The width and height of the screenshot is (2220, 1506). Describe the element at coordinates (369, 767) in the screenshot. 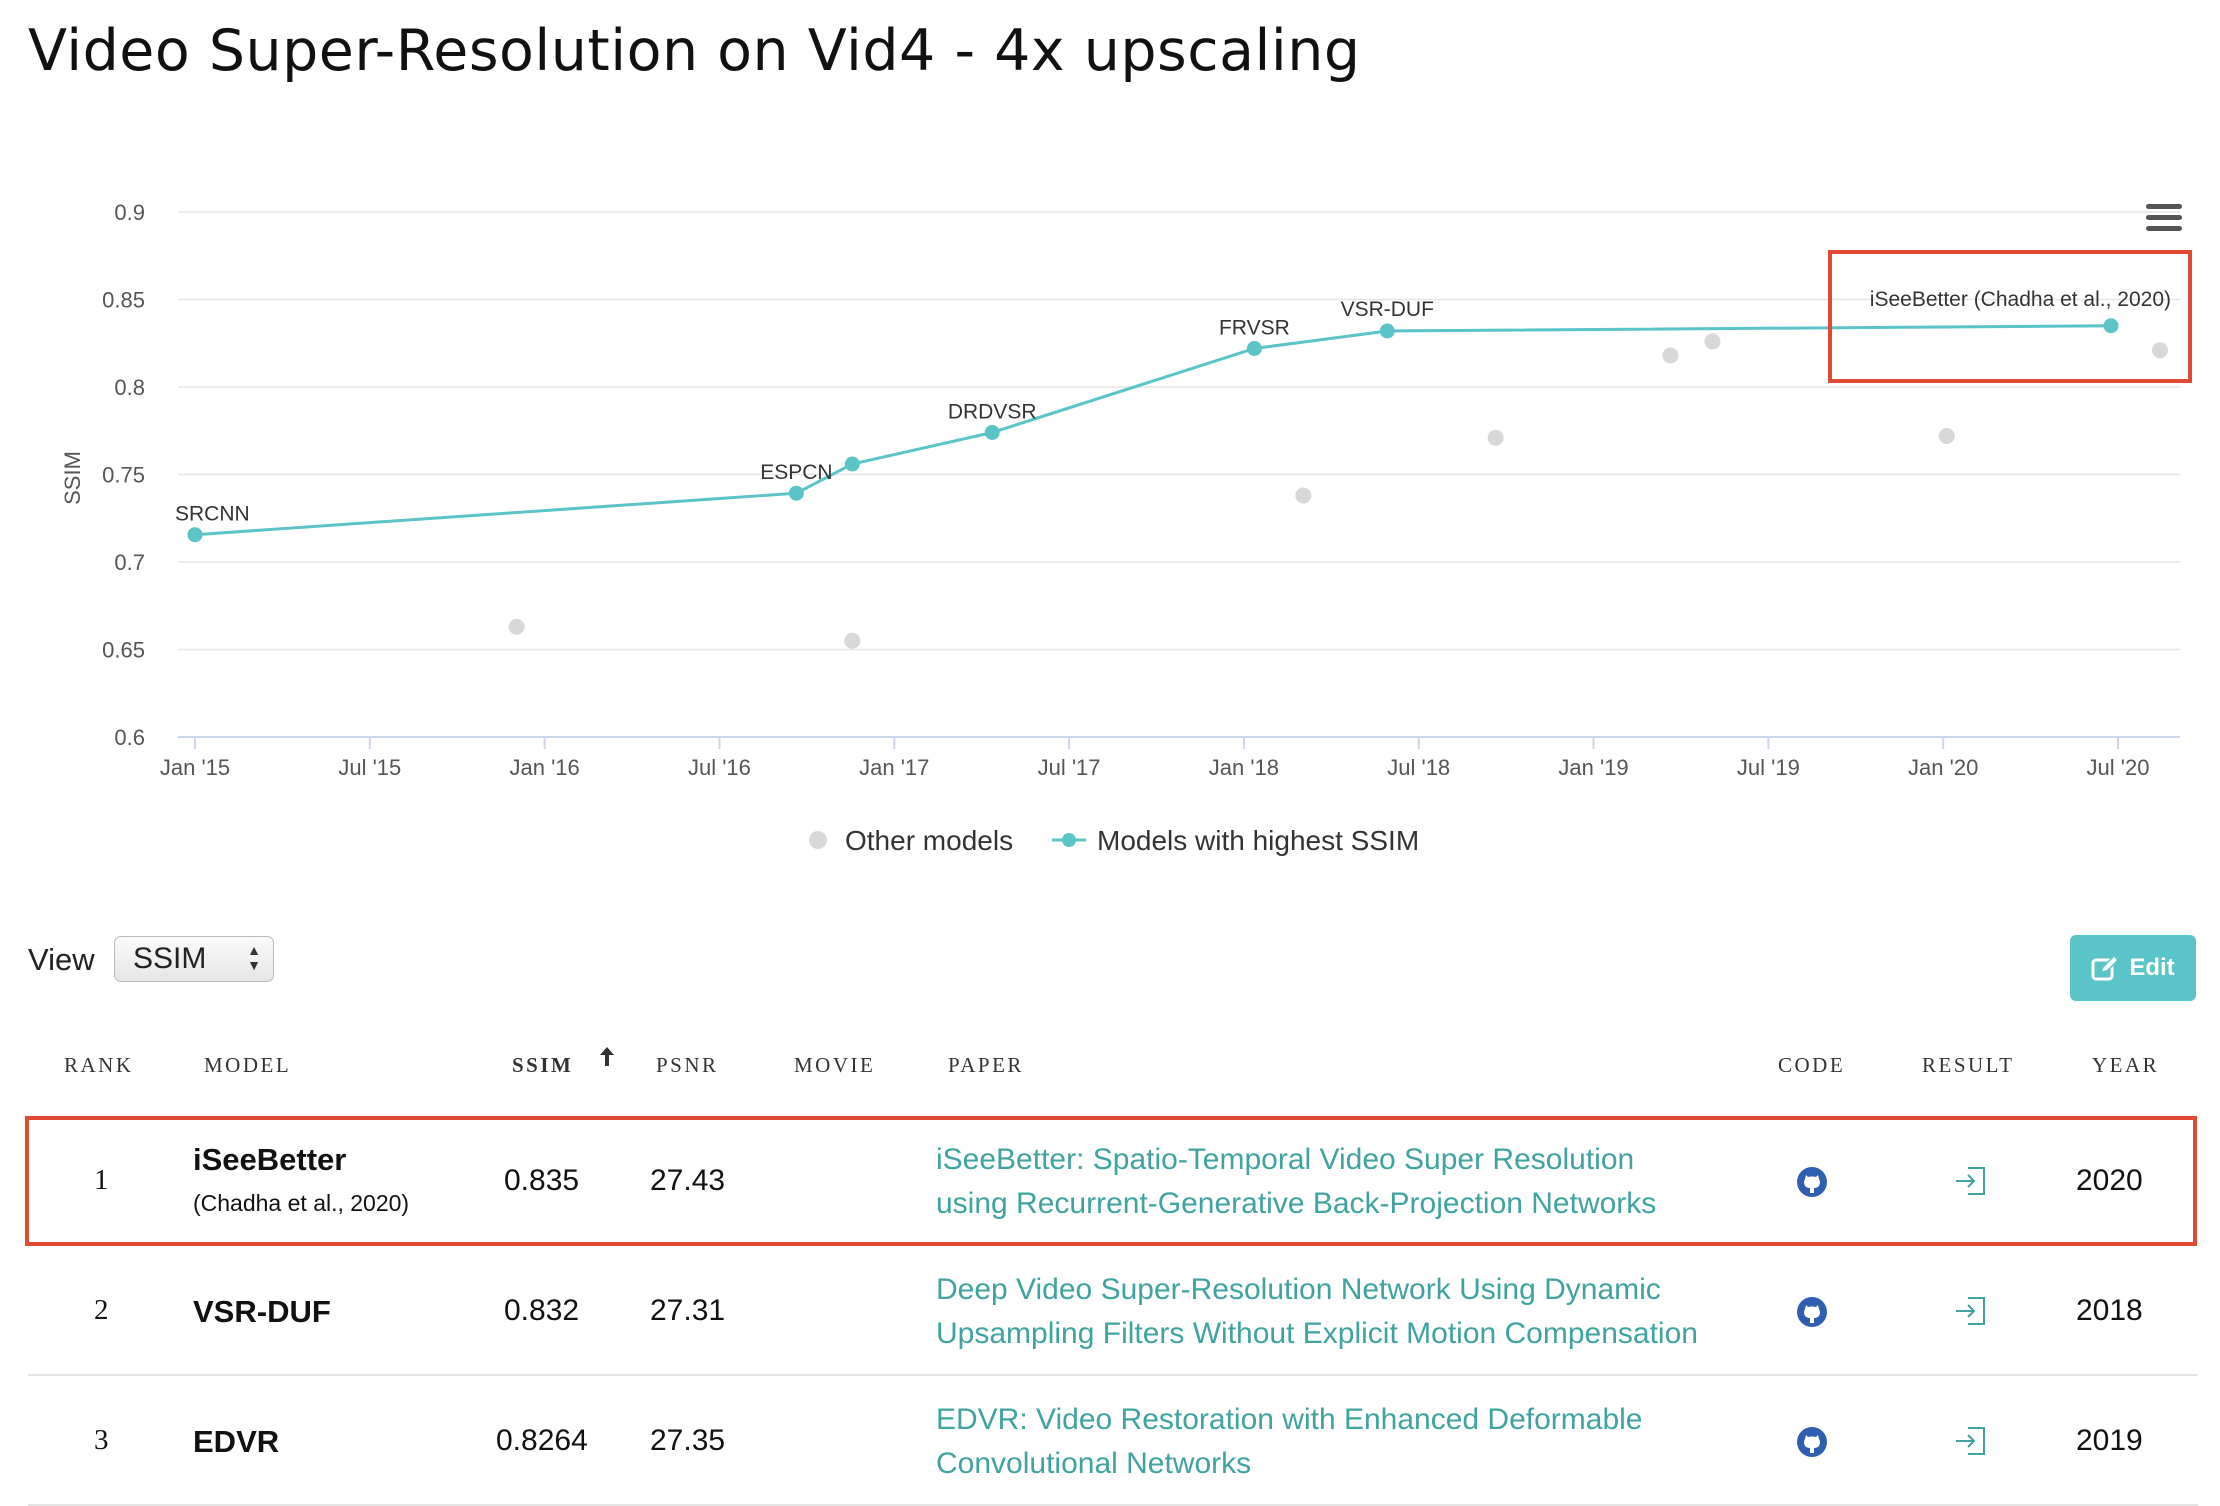

I see `x-tick-label: Jul '15` at that location.